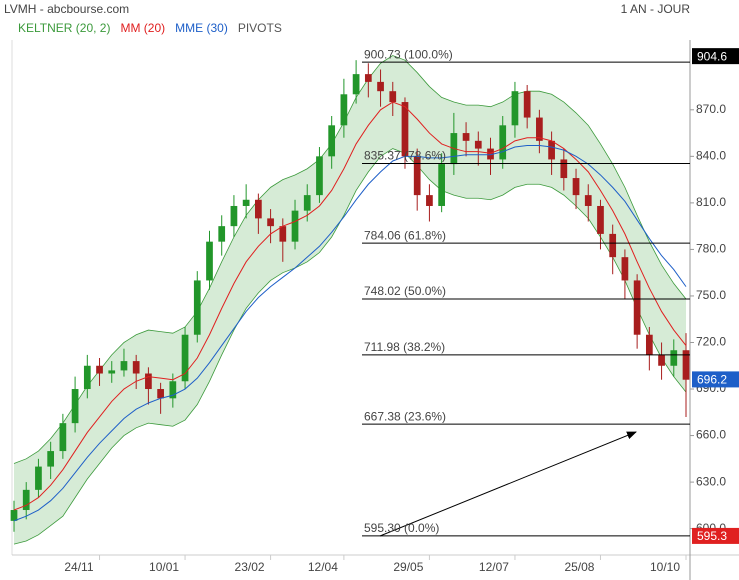 This screenshot has width=739, height=580. Describe the element at coordinates (323, 567) in the screenshot. I see `x-tick-label: 12/04` at that location.